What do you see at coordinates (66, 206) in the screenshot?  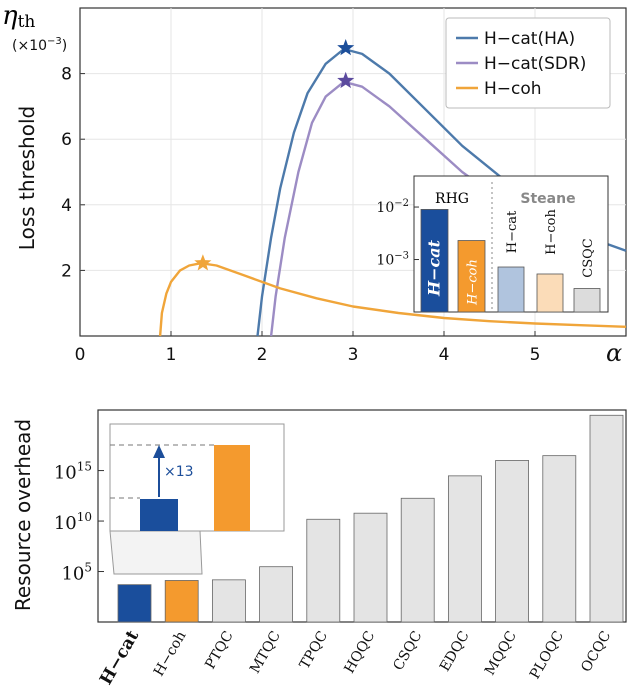 I see `top-ytick-label-1: 4` at bounding box center [66, 206].